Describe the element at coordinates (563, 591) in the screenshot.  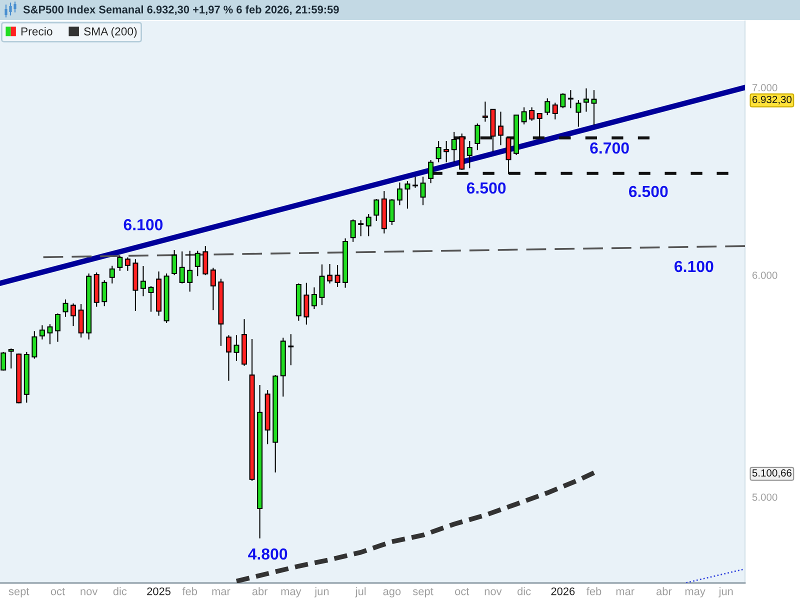
I see `x-tick-label: 2026` at that location.